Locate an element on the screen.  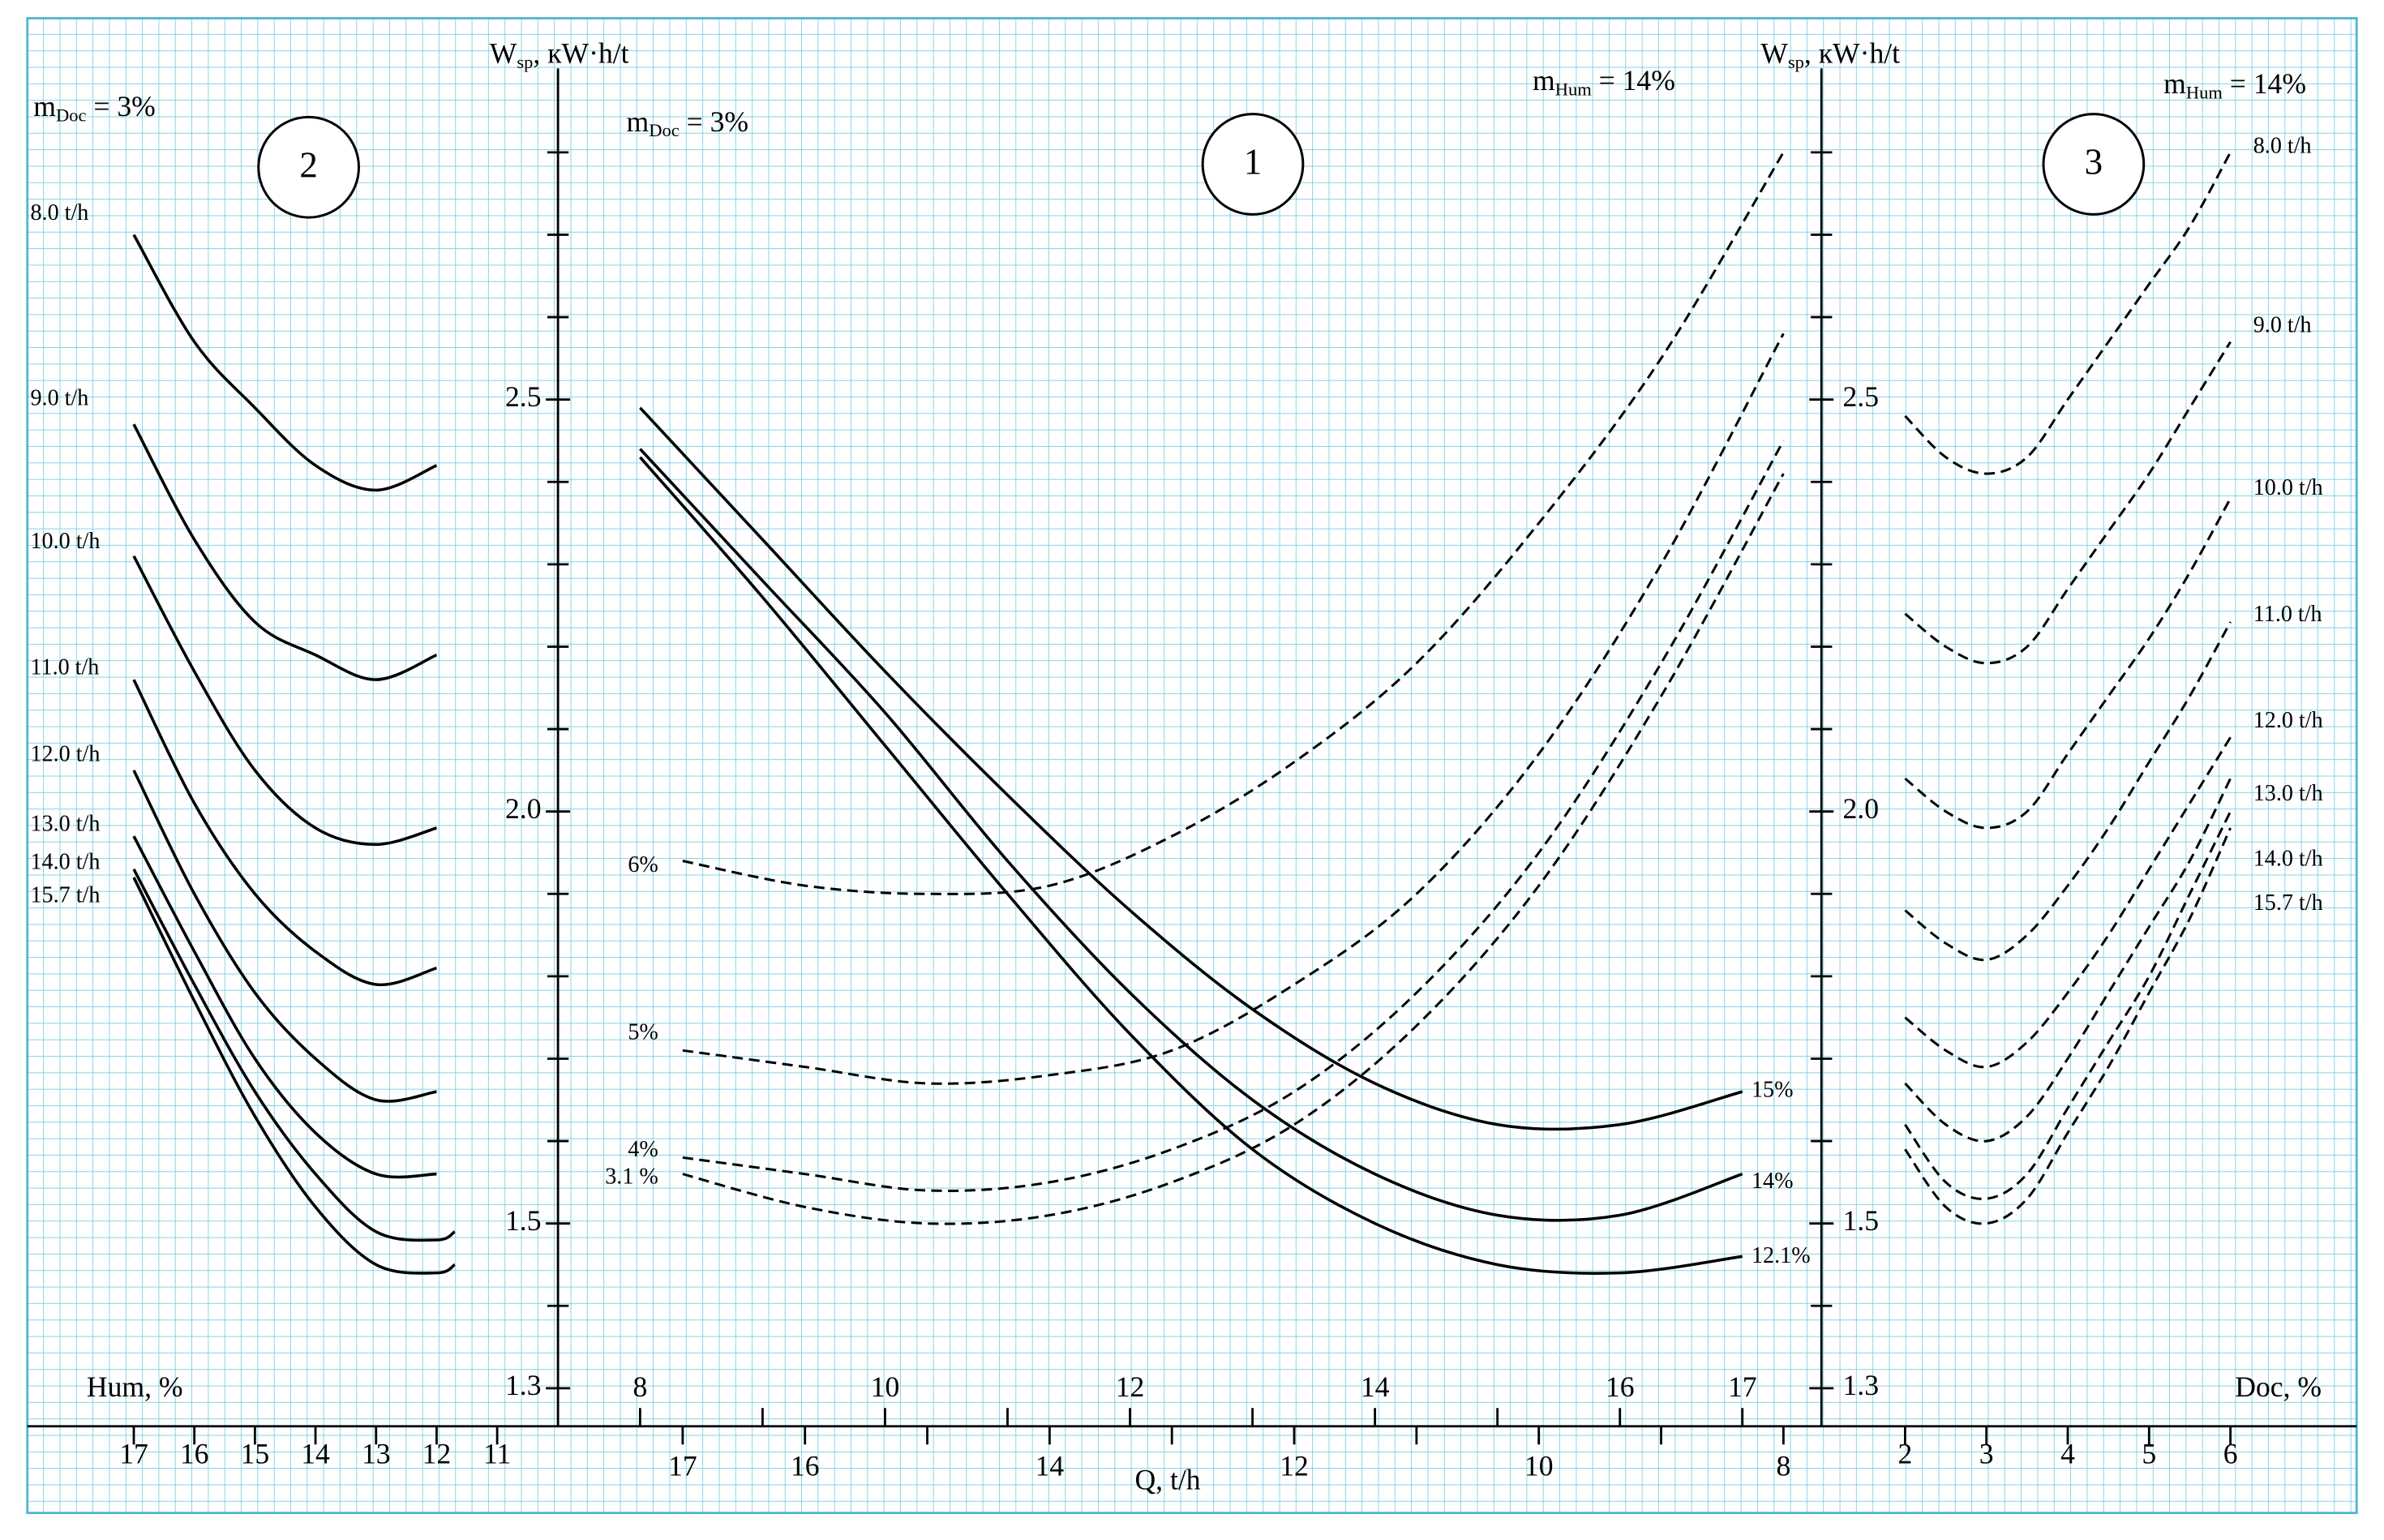
x-tick-label: 17 is located at coordinates (1742, 1387).